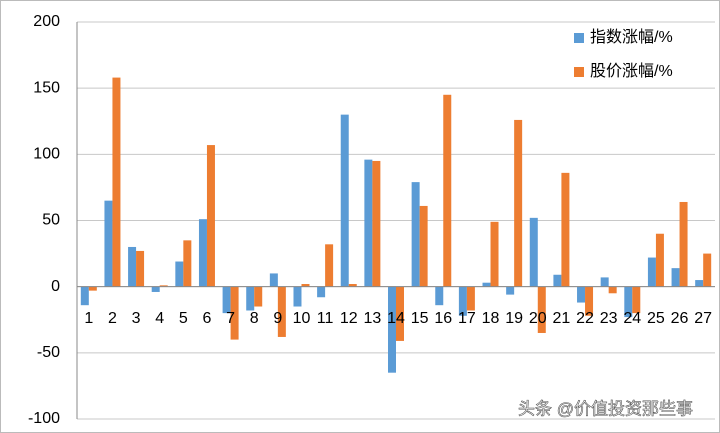  I want to click on x-tick-label: 17, so click(467, 318).